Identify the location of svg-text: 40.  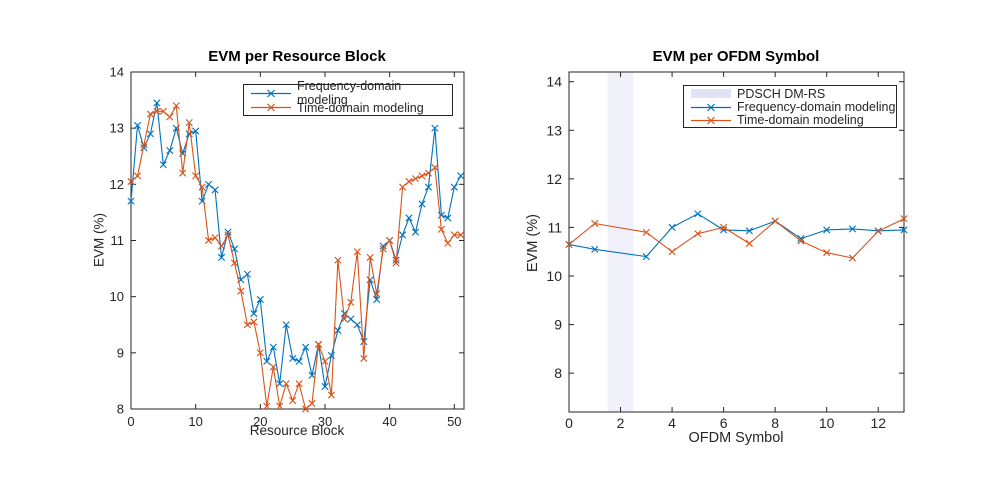
(389, 421).